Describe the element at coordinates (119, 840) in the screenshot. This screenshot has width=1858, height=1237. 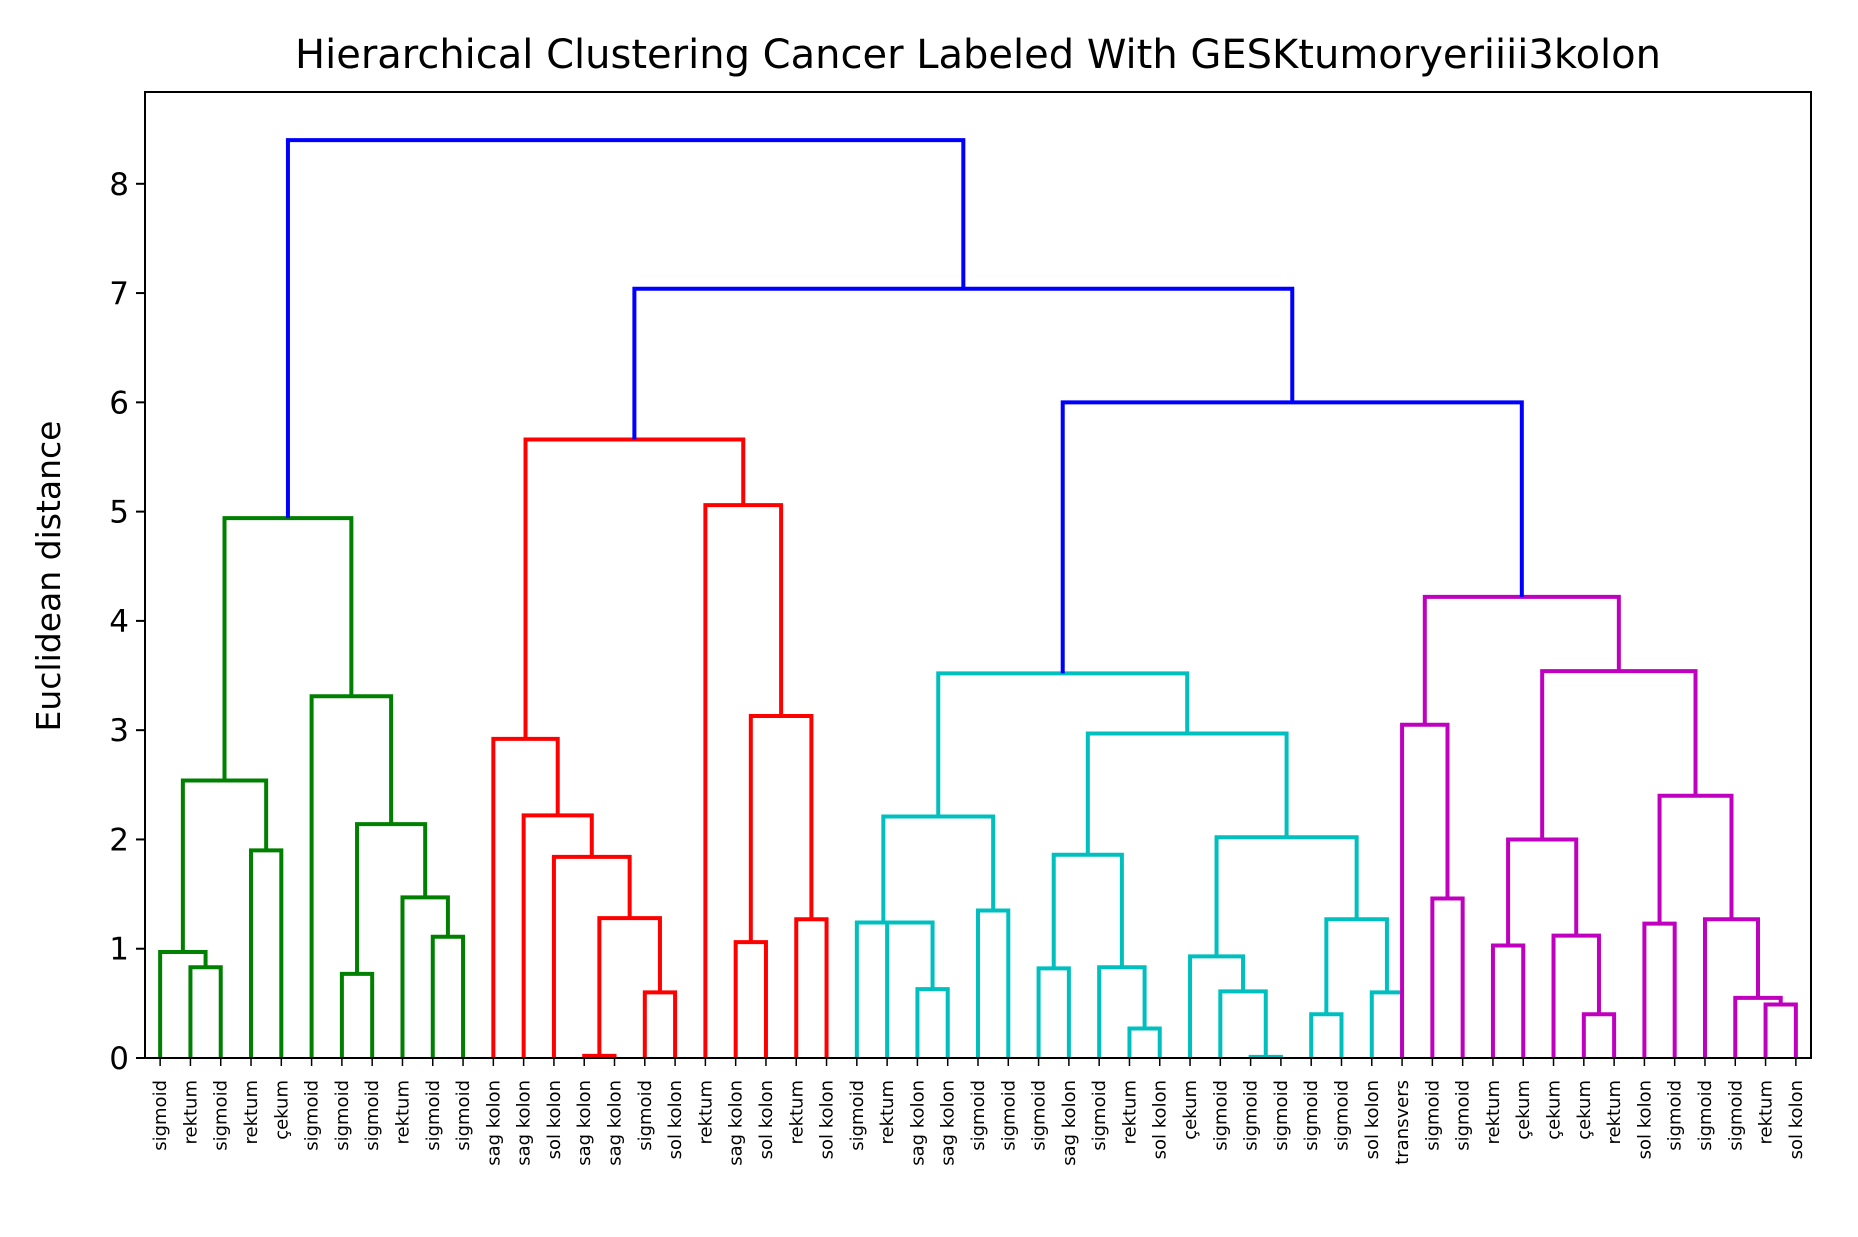
I see `y-tick-label: 2` at that location.